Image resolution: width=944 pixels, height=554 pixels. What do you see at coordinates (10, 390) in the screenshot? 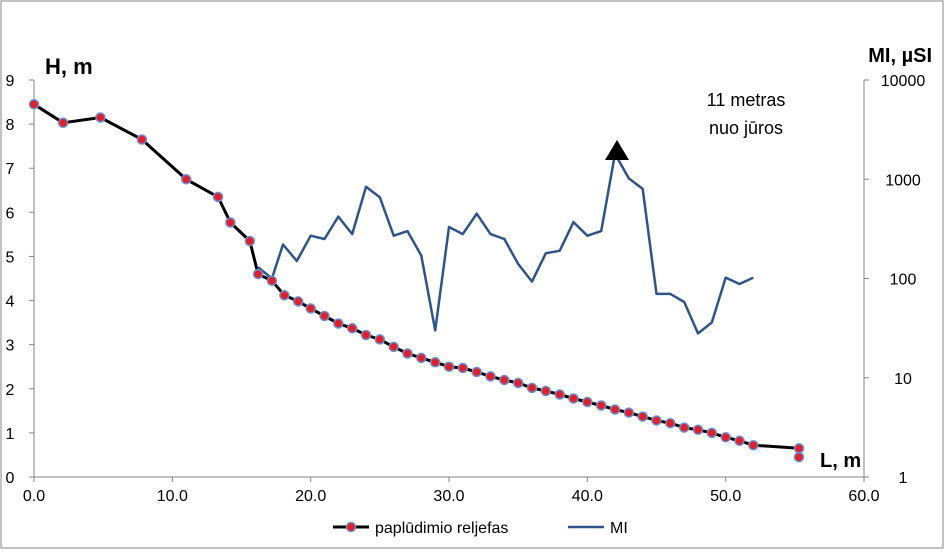
I see `y-left-tick-label: 2` at bounding box center [10, 390].